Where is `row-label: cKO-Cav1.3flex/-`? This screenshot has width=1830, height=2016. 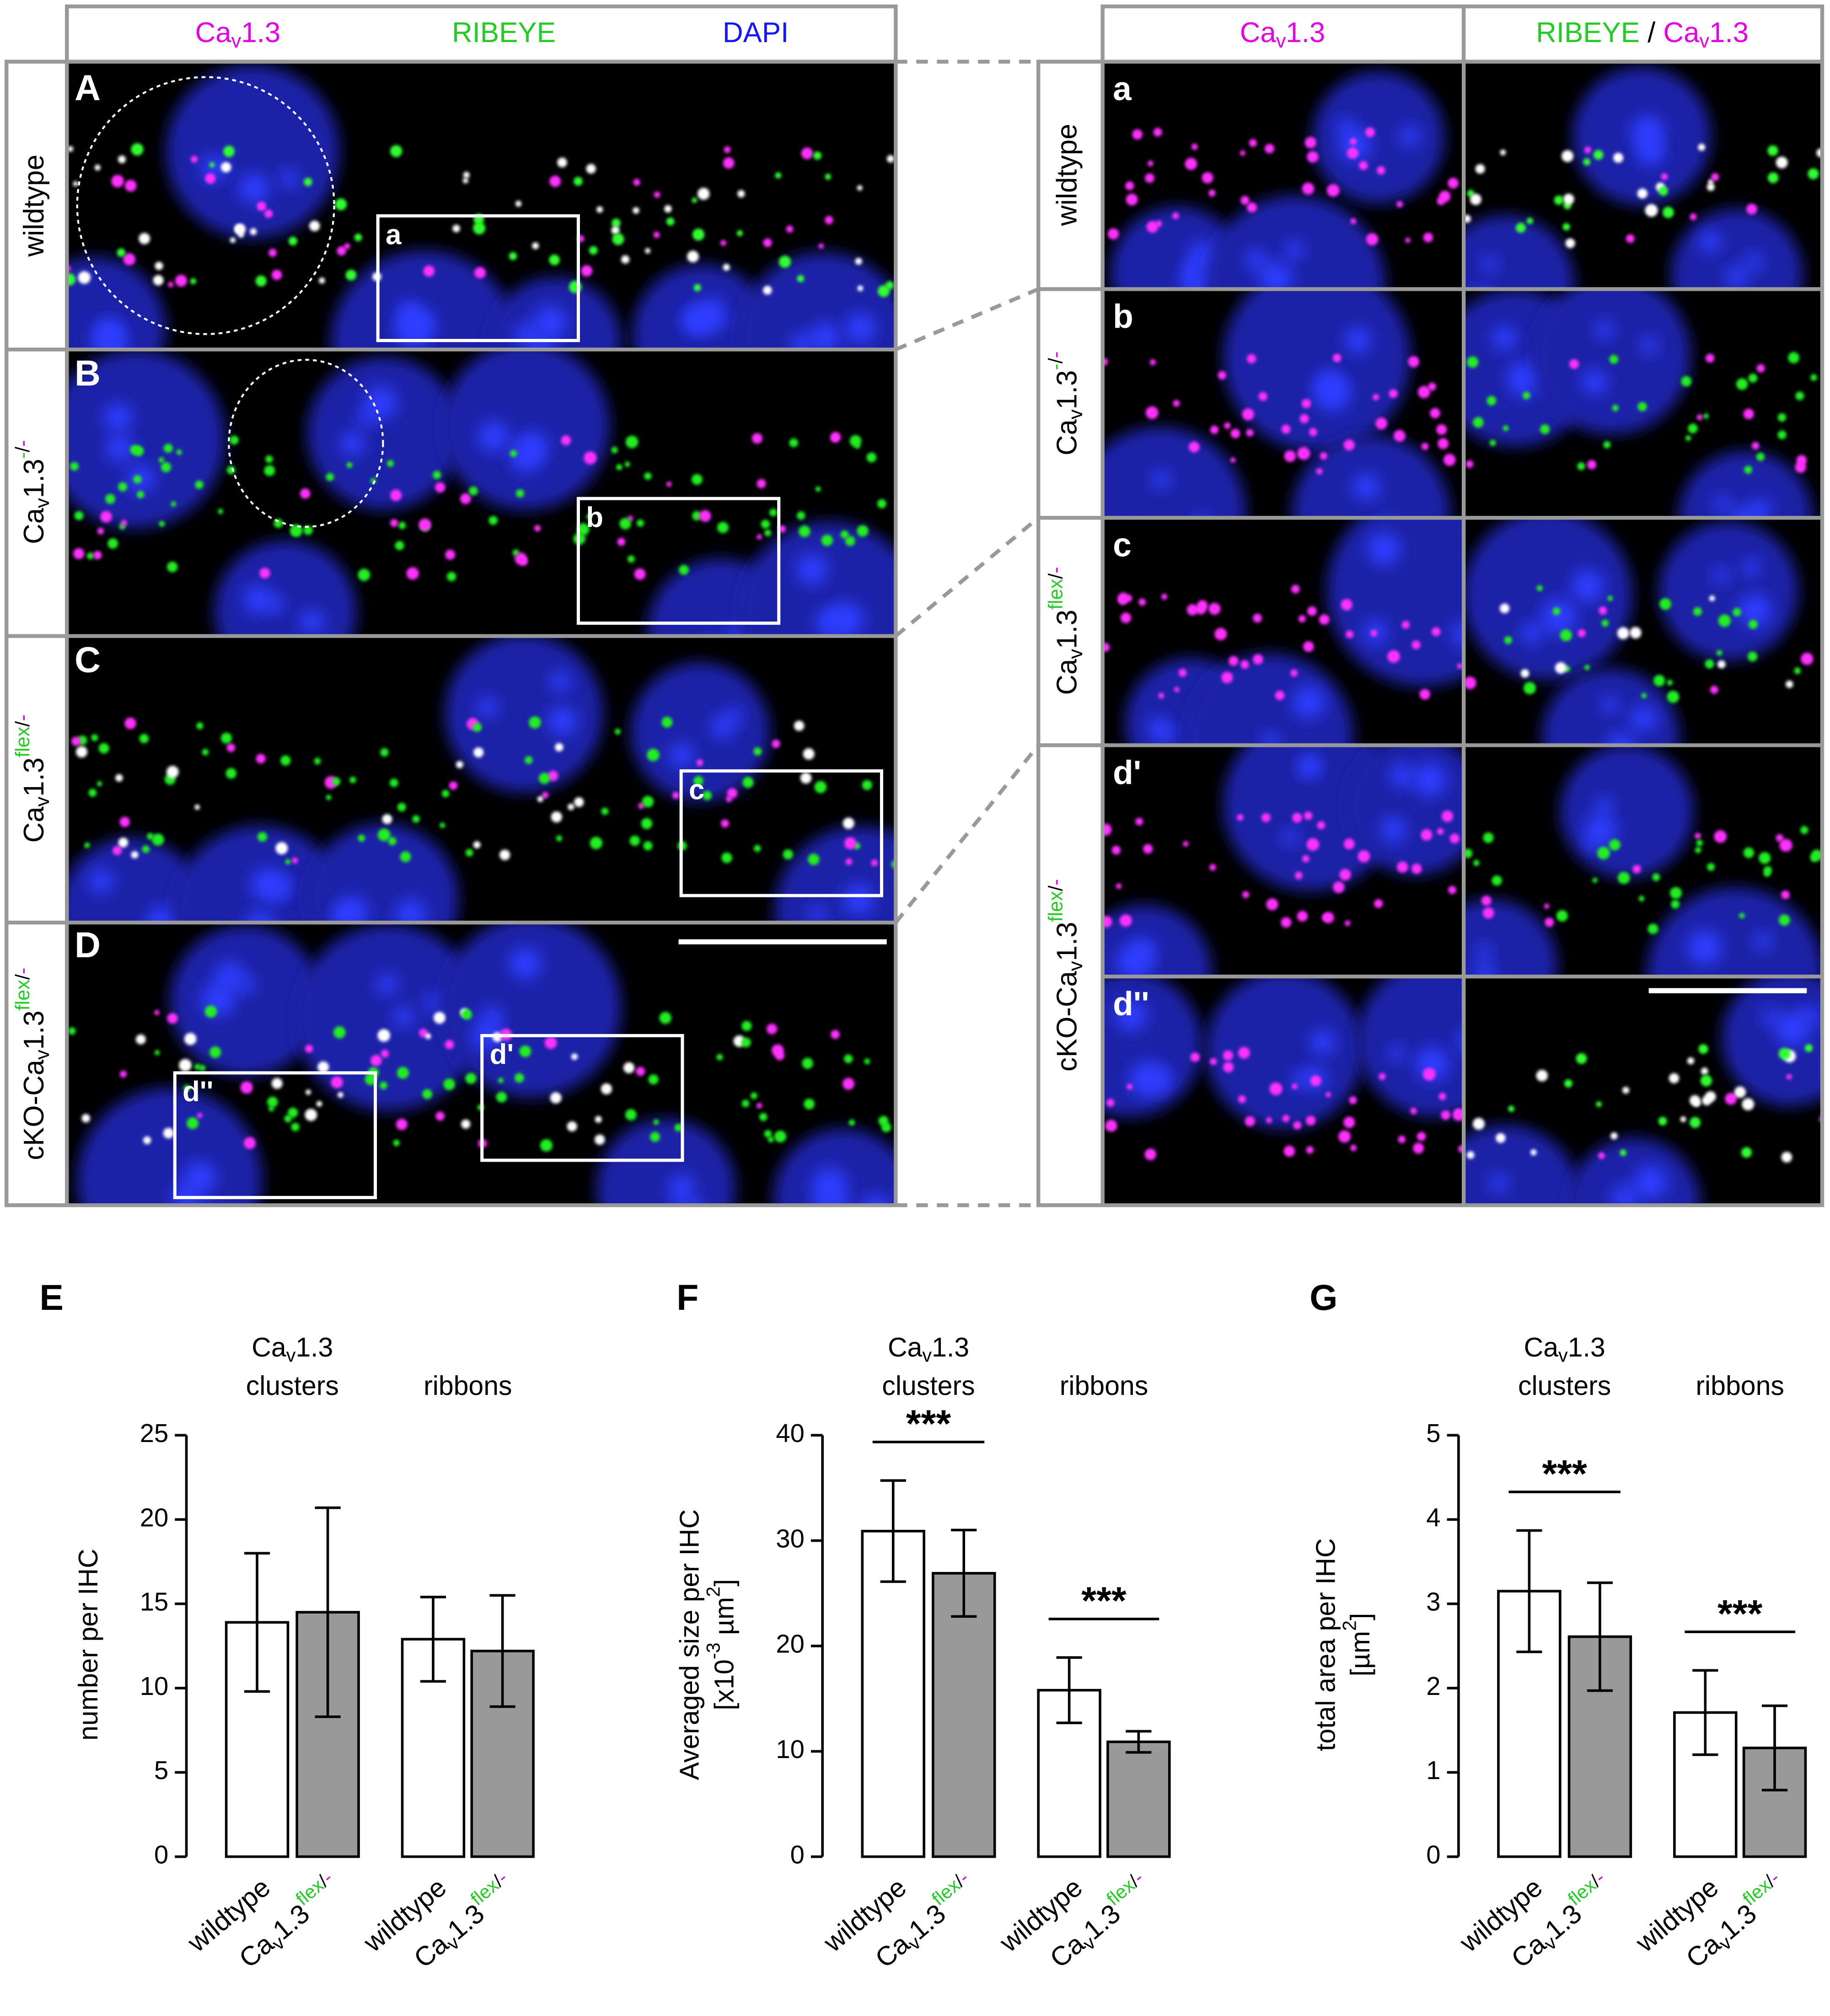
row-label: cKO-Cav1.3flex/- is located at coordinates (33, 1064).